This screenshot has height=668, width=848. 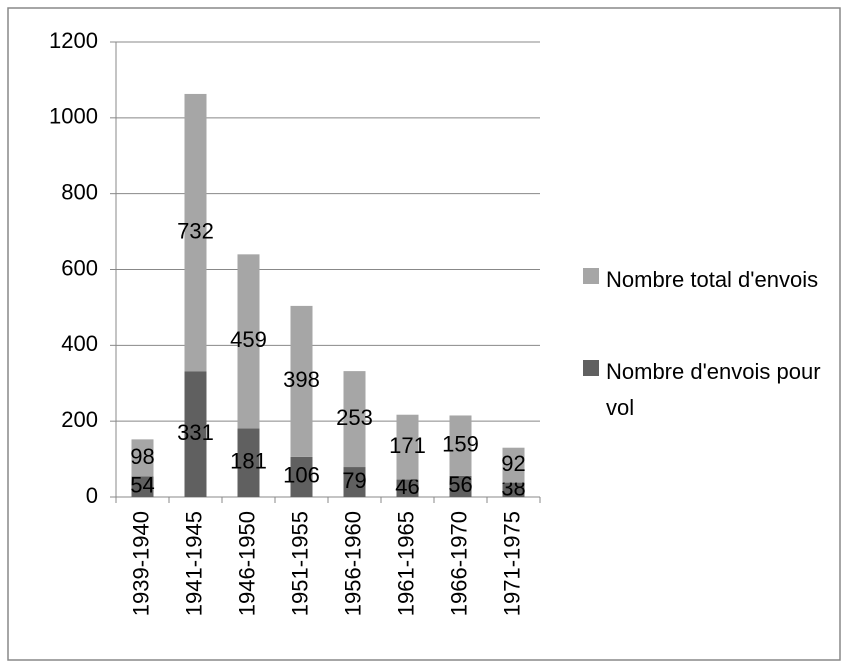 What do you see at coordinates (73, 116) in the screenshot?
I see `y-tick-label: 1000` at bounding box center [73, 116].